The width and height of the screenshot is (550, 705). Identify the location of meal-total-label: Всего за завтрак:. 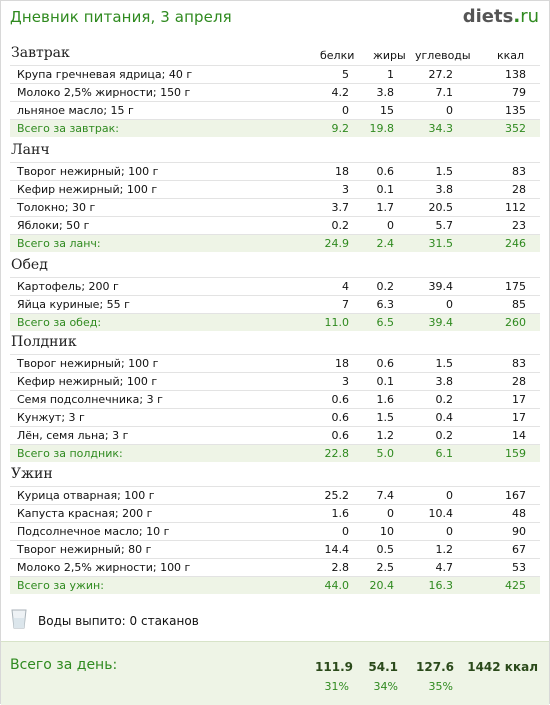
(68, 128).